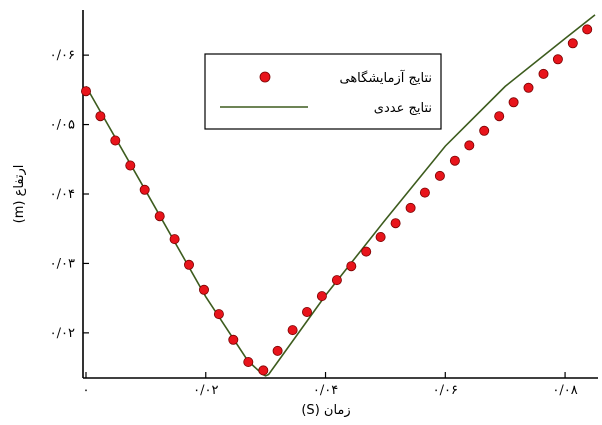 This screenshot has width=602, height=425. What do you see at coordinates (564, 390) in the screenshot?
I see `x-tick-label: ۰/۰۸` at bounding box center [564, 390].